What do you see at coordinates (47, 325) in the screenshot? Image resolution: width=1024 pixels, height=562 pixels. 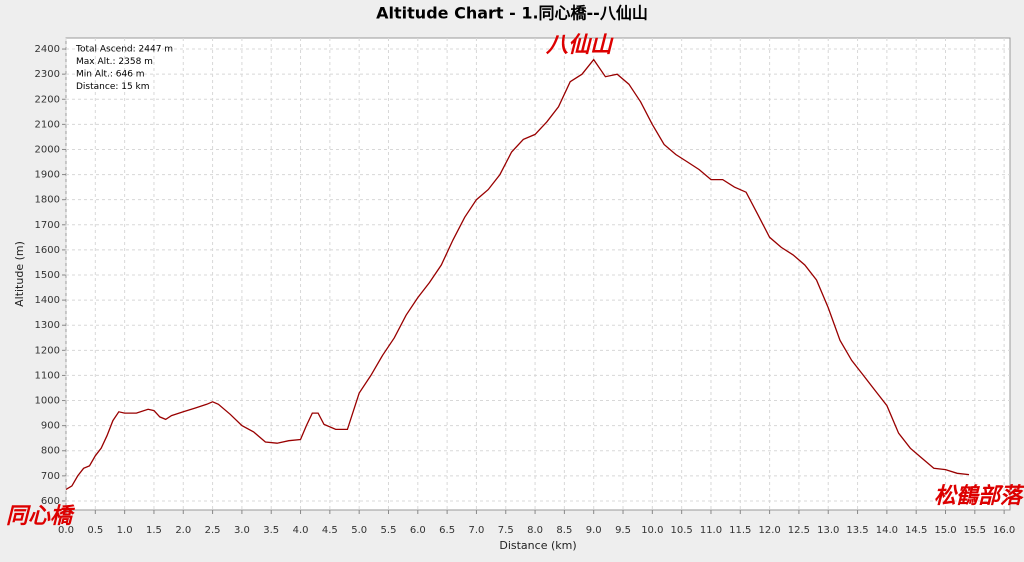 I see `y-tick-label: 1300` at bounding box center [47, 325].